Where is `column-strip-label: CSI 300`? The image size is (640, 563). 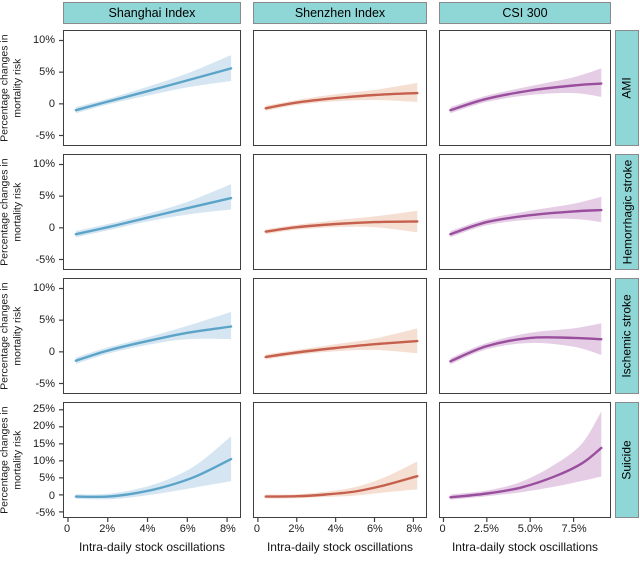
column-strip-label: CSI 300 is located at coordinates (525, 13).